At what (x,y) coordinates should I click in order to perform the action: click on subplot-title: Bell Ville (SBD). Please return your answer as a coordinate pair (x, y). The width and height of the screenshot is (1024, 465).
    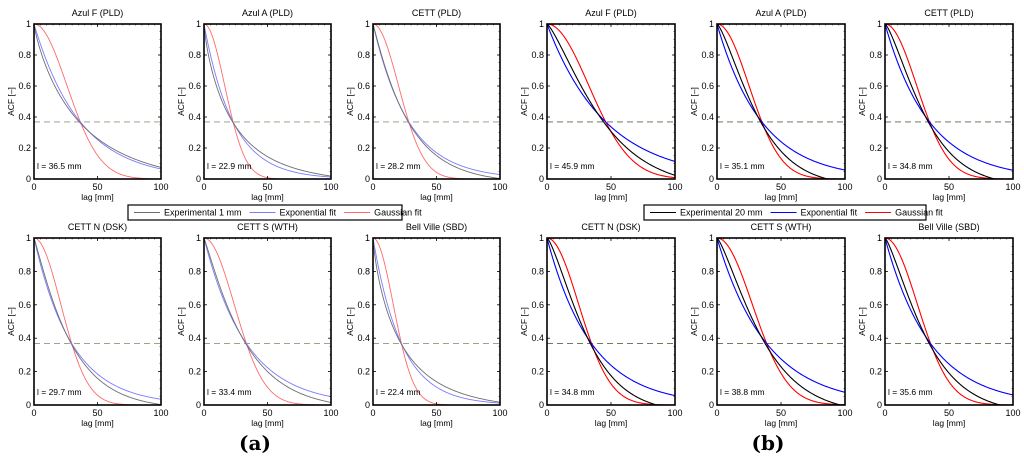
    Looking at the image, I should click on (948, 227).